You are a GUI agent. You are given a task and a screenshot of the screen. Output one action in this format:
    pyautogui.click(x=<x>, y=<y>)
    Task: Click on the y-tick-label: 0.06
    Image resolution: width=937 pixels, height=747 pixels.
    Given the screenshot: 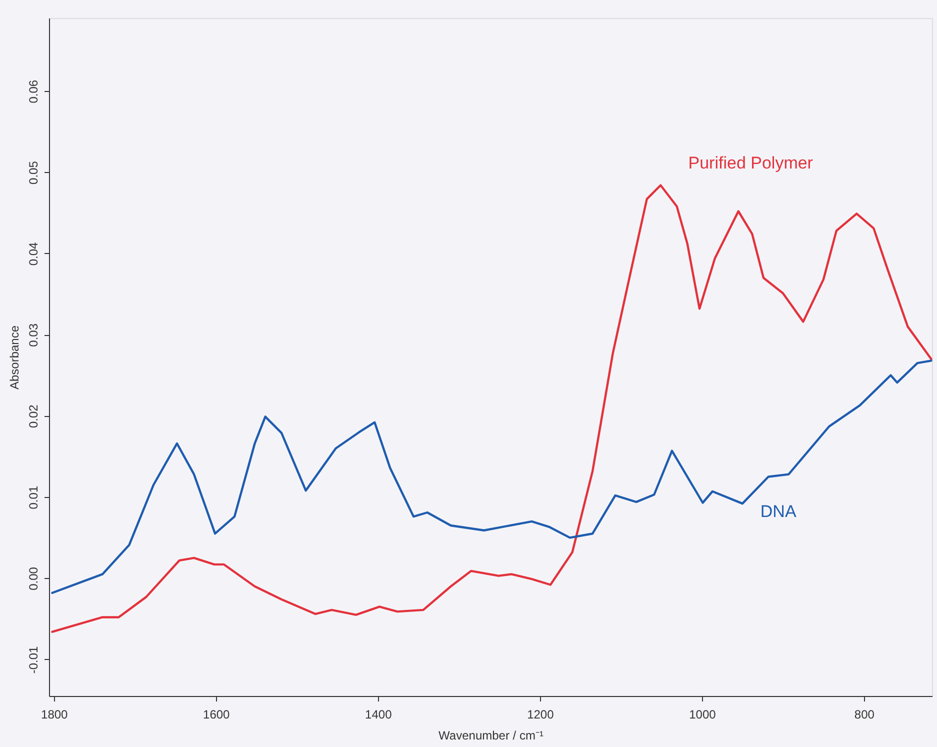 What is the action you would take?
    pyautogui.click(x=33, y=92)
    